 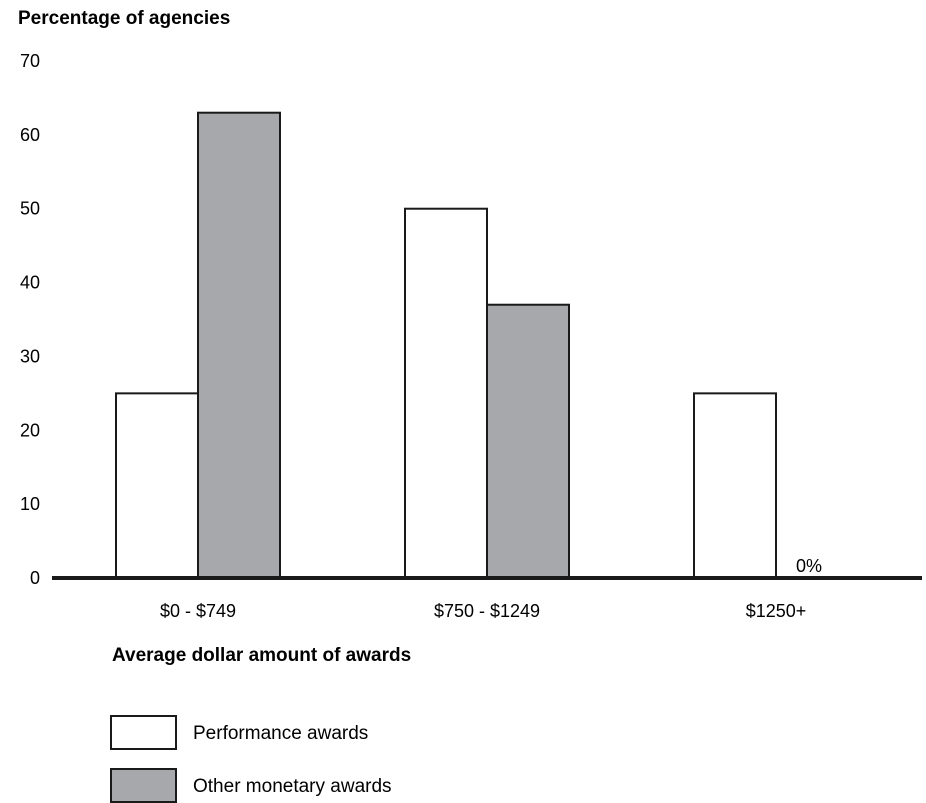 I want to click on y-tick-label-20: 20, so click(x=30, y=430).